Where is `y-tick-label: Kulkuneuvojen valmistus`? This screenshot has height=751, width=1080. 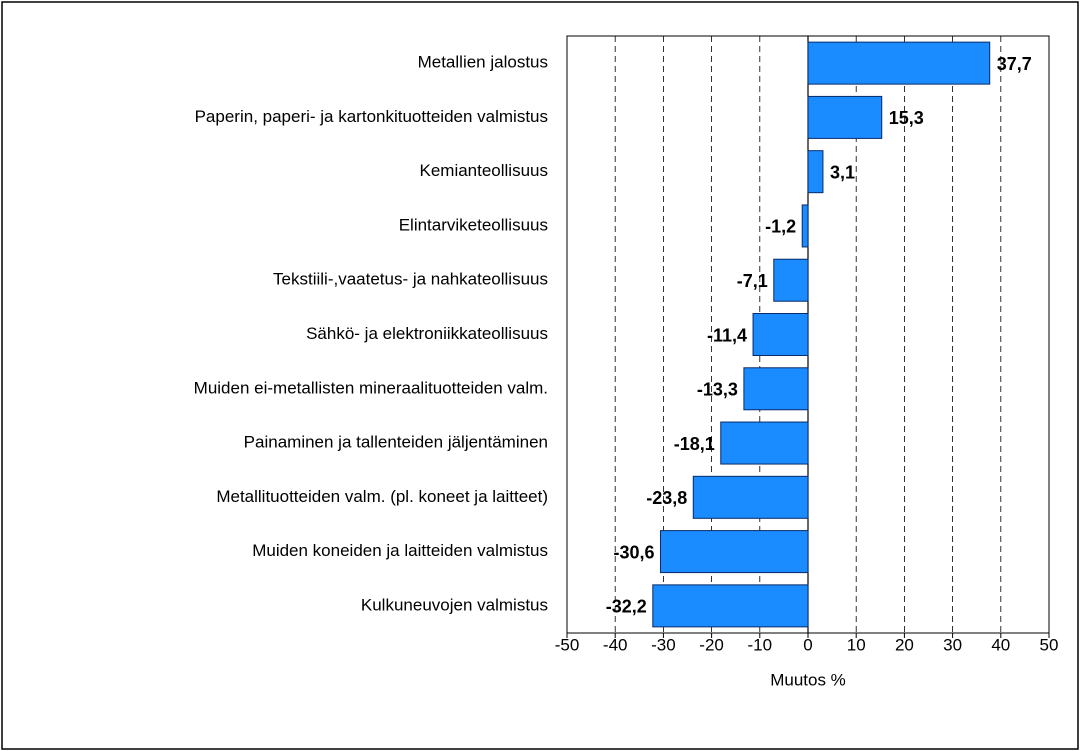
y-tick-label: Kulkuneuvojen valmistus is located at coordinates (454, 604).